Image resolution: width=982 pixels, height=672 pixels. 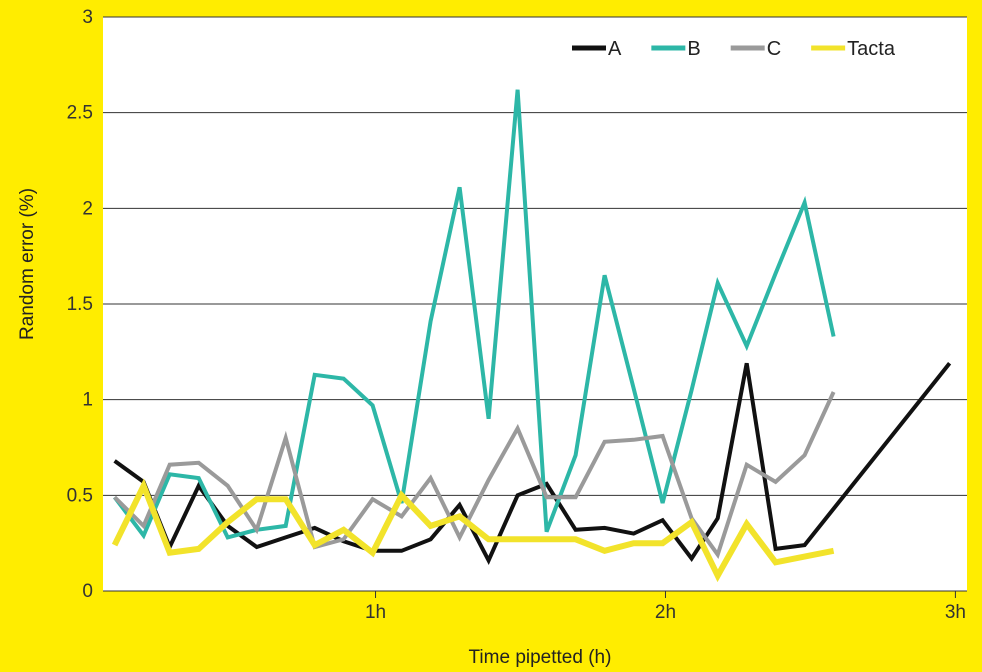 What do you see at coordinates (693, 49) in the screenshot?
I see `legend-label: B` at bounding box center [693, 49].